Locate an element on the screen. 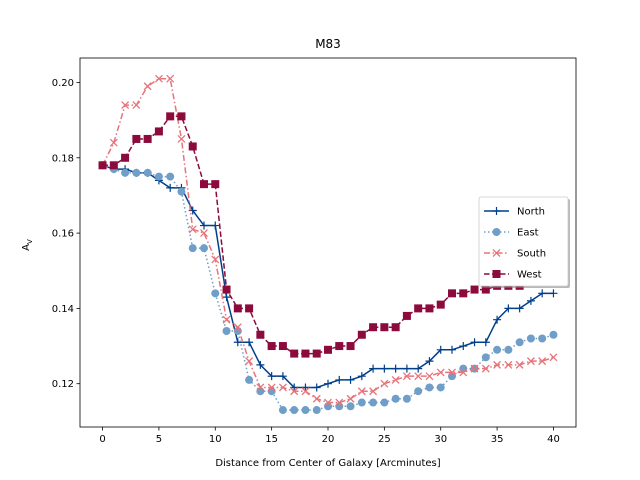 The width and height of the screenshot is (640, 480). legend-marker-north is located at coordinates (496, 211).